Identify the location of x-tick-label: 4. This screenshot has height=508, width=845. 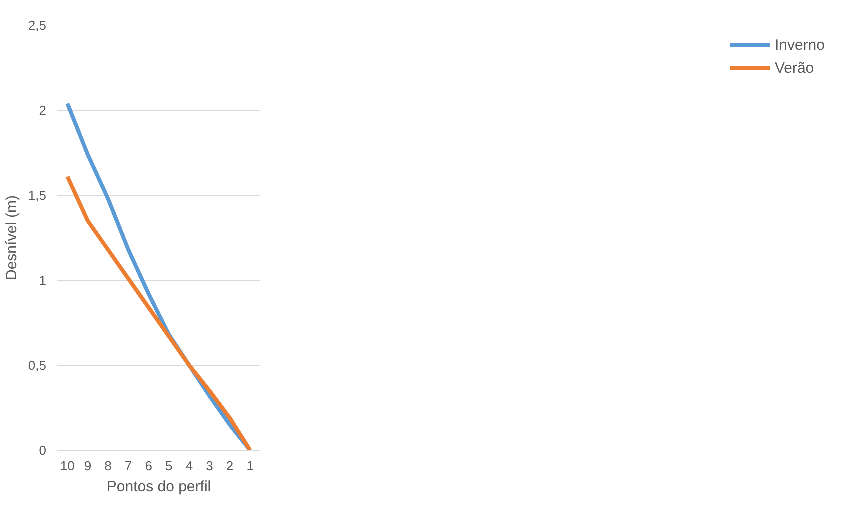
(190, 466).